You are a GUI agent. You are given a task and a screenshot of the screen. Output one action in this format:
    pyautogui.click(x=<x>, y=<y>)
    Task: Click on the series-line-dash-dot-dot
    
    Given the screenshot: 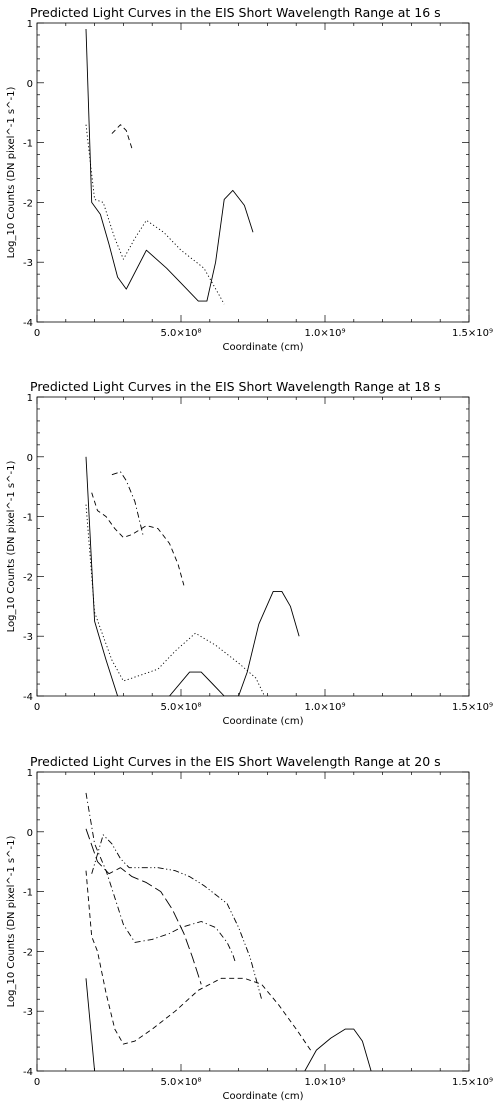 What is the action you would take?
    pyautogui.click(x=177, y=917)
    